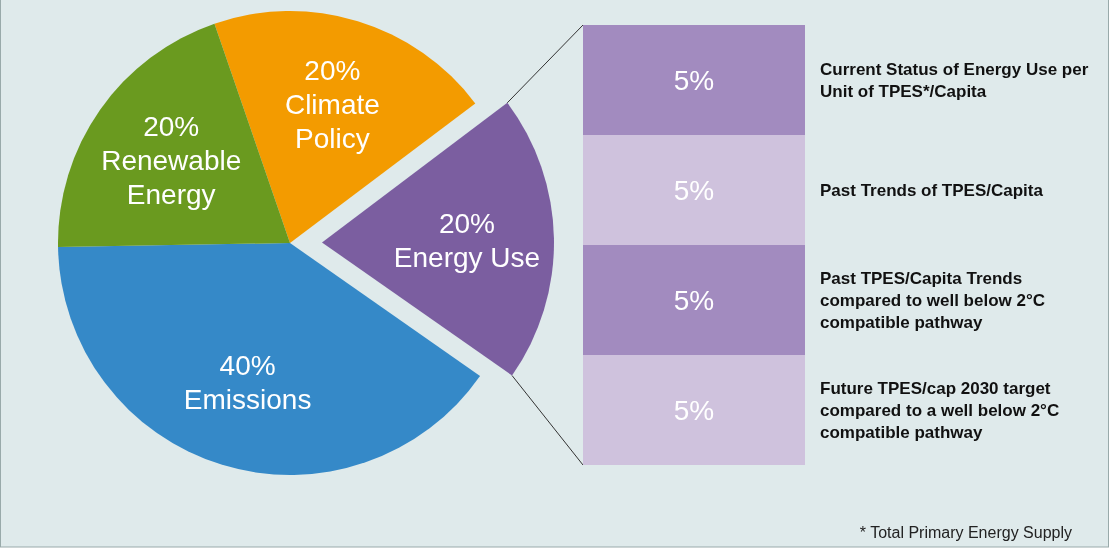 The width and height of the screenshot is (1109, 548). Describe the element at coordinates (247, 365) in the screenshot. I see `data-label: 40%` at that location.